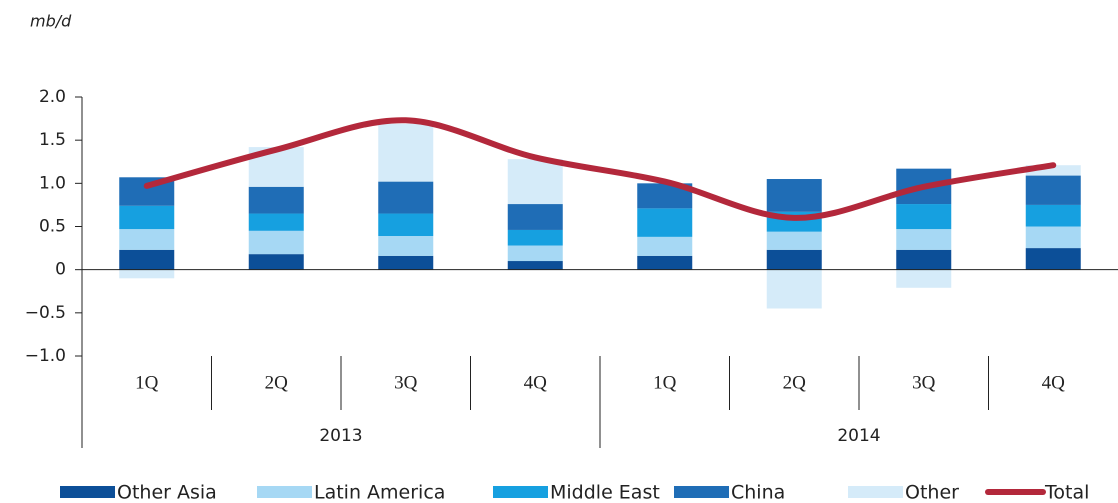  I want to click on y-tick-label: −0.5, so click(45, 313).